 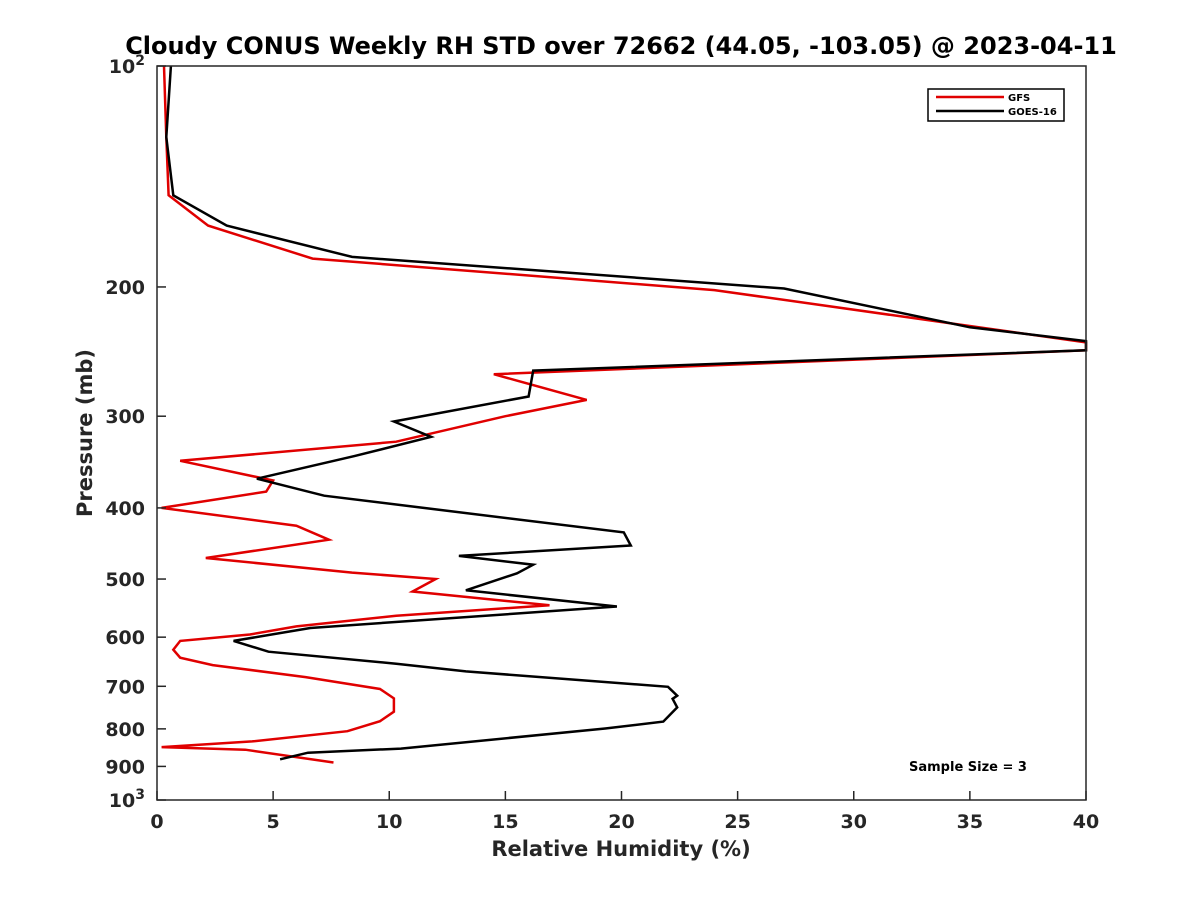 I want to click on y-tick-label: 300, so click(x=125, y=417).